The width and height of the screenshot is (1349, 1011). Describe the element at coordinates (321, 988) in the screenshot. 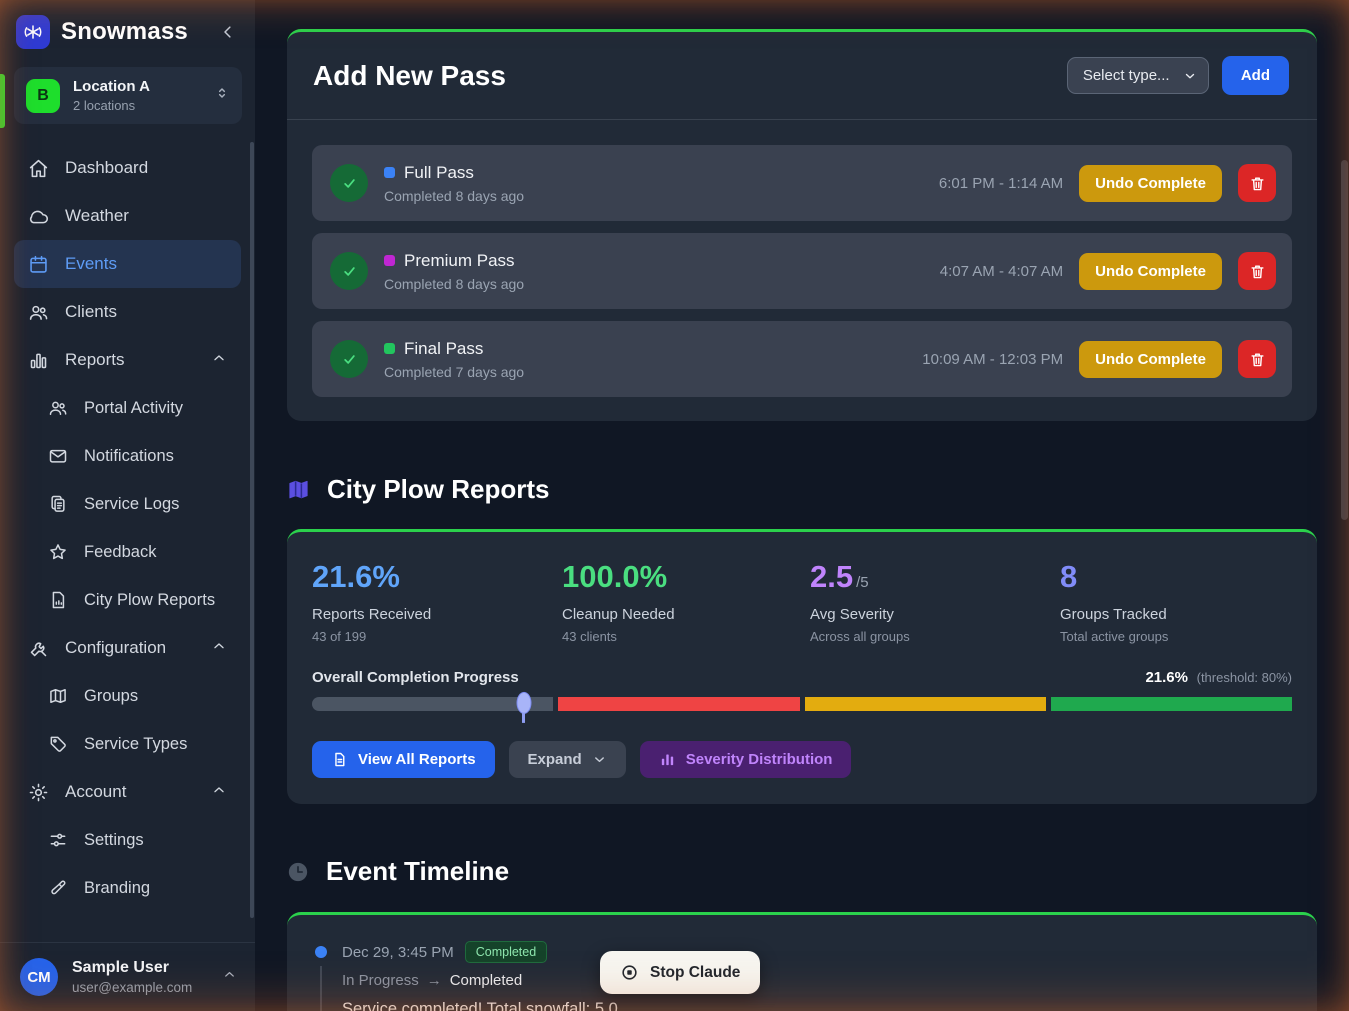

I see `timeline-line` at that location.